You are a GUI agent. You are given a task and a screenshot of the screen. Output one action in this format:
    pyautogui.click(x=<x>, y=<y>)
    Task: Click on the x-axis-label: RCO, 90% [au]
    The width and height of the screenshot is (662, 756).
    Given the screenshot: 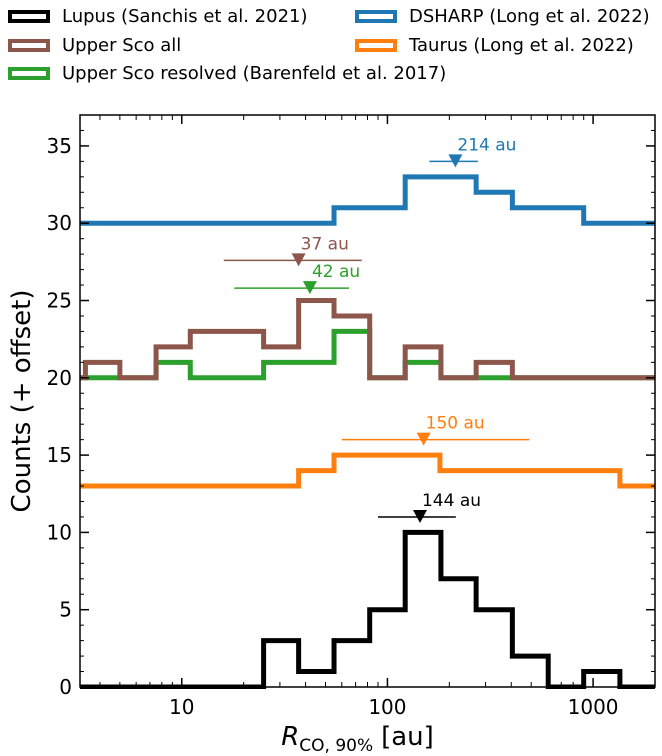 What is the action you would take?
    pyautogui.click(x=357, y=739)
    